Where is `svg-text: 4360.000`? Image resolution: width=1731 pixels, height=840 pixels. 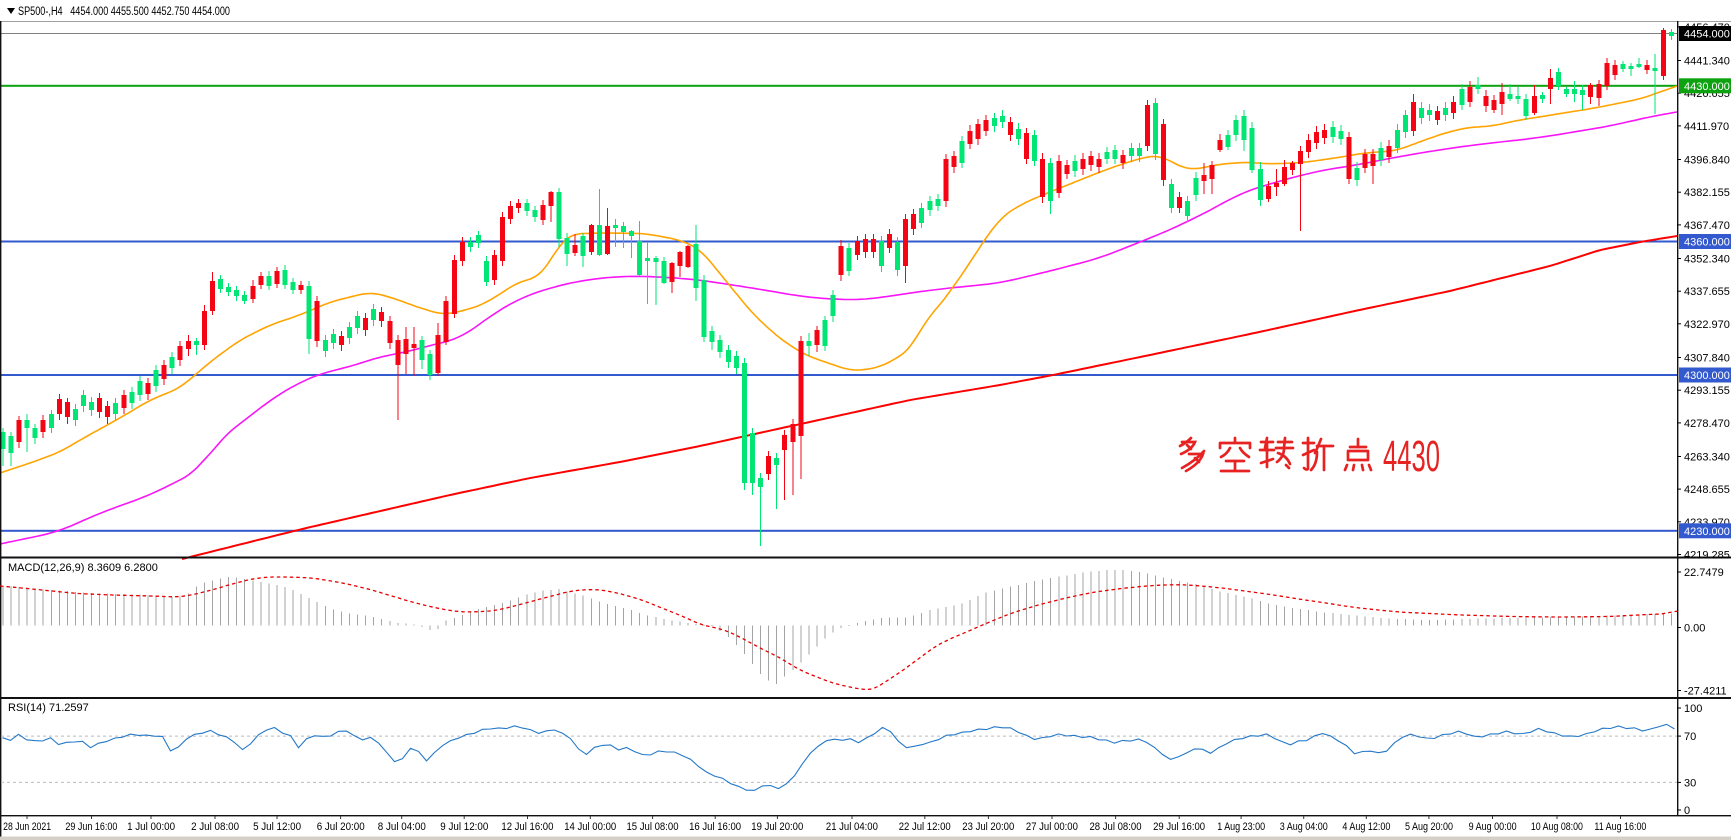 svg-text: 4360.000 is located at coordinates (1707, 243).